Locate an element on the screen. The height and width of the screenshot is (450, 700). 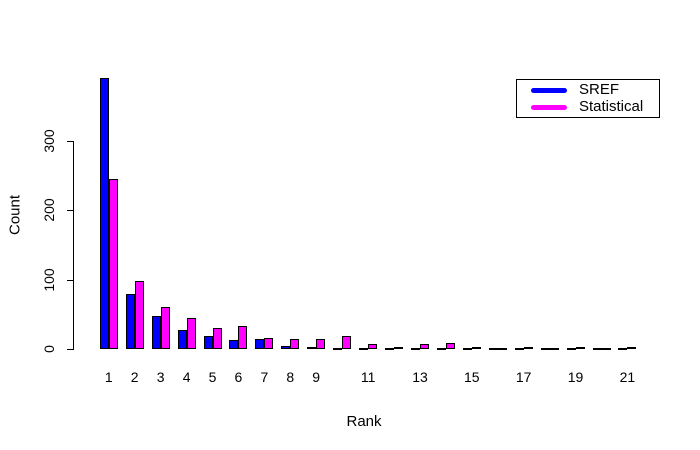
sref-series-swatch is located at coordinates (549, 90).